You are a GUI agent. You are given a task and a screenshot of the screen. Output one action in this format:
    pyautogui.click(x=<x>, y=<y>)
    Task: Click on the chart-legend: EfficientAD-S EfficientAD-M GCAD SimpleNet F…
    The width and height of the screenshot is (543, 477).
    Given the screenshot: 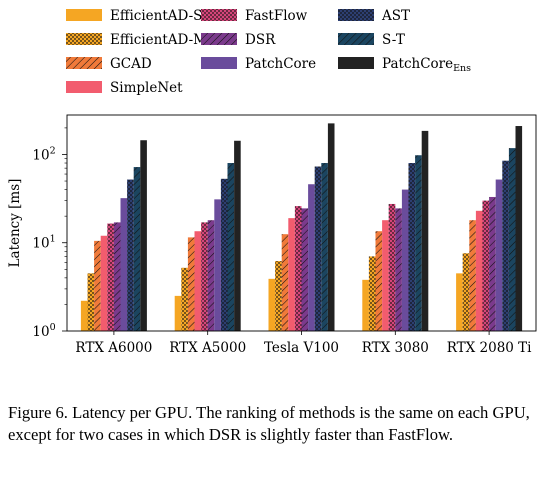 What is the action you would take?
    pyautogui.click(x=268, y=52)
    